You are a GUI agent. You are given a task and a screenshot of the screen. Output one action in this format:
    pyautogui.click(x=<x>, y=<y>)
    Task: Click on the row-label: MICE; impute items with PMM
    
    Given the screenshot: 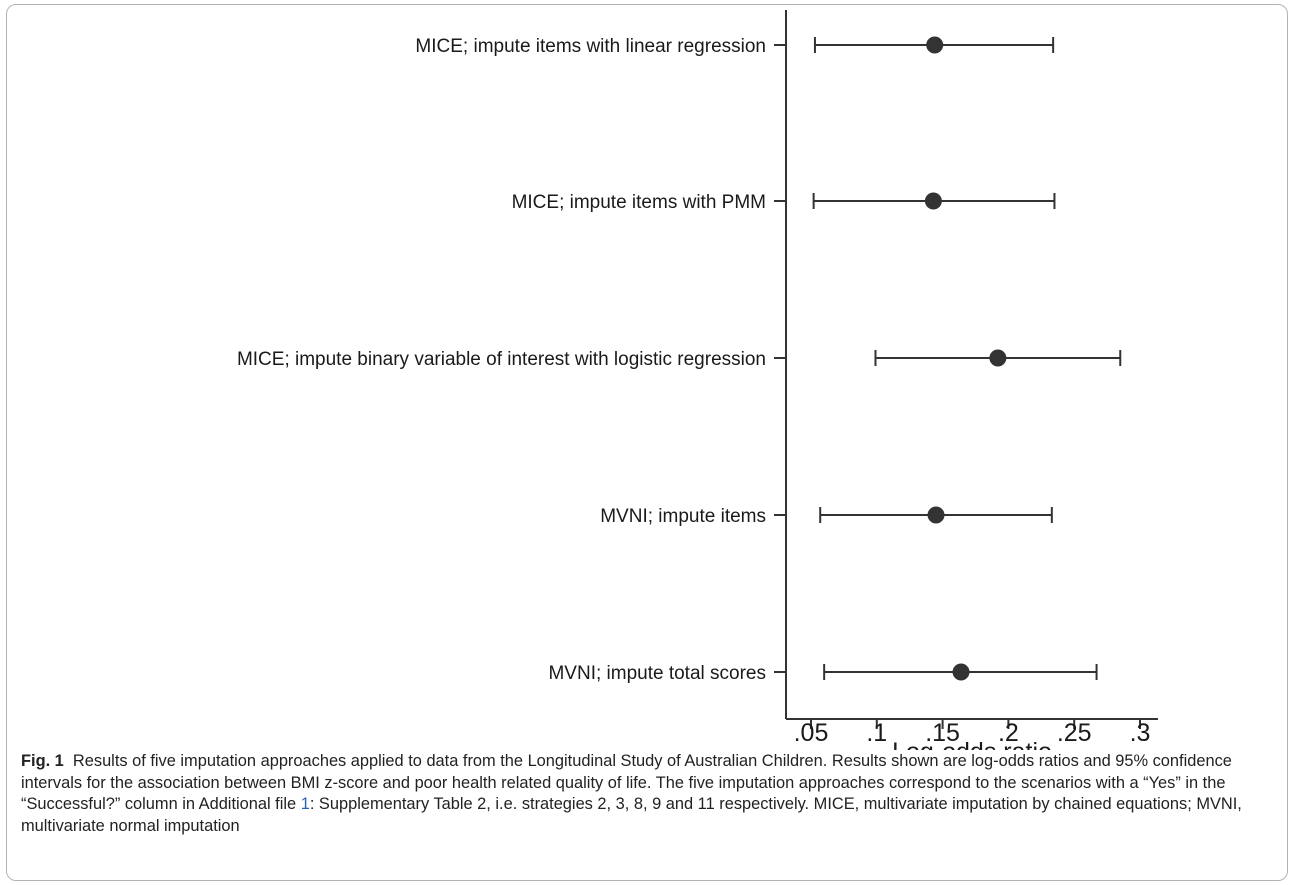 What is the action you would take?
    pyautogui.click(x=639, y=202)
    